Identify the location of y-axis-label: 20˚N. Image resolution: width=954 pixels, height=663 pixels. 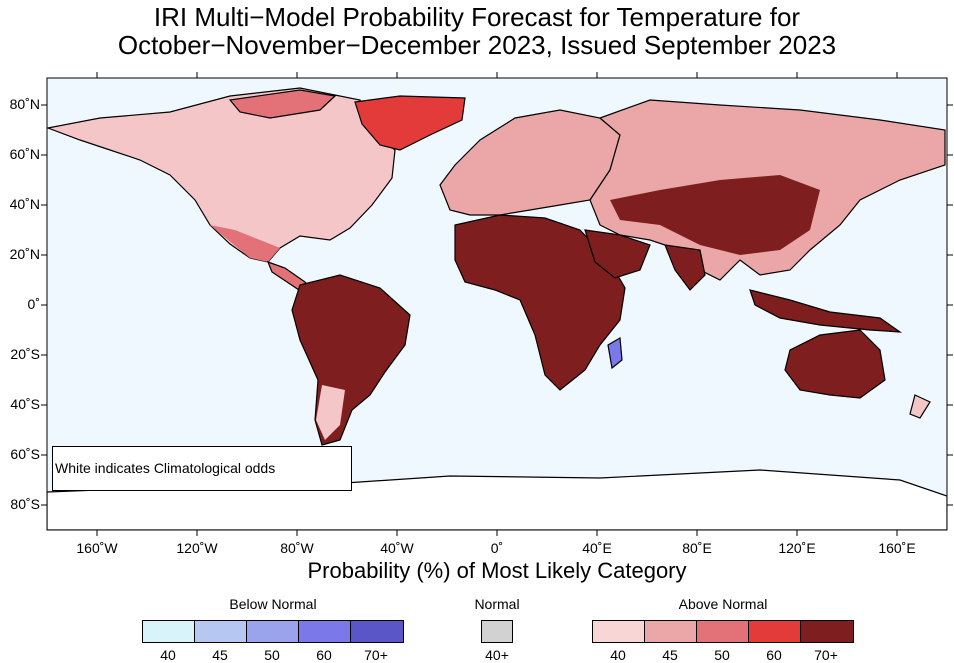
(24, 254).